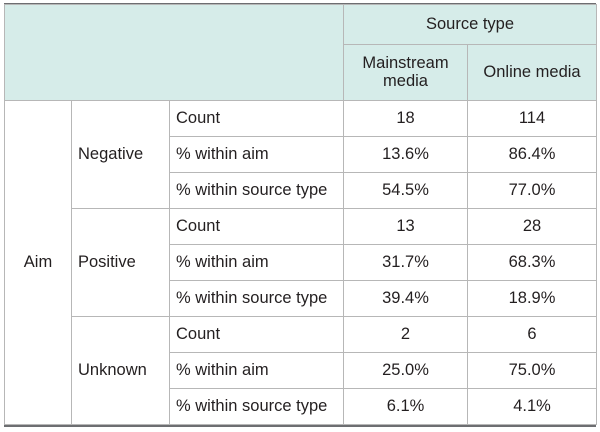 This screenshot has height=432, width=600. Describe the element at coordinates (174, 52) in the screenshot. I see `header-corner` at that location.